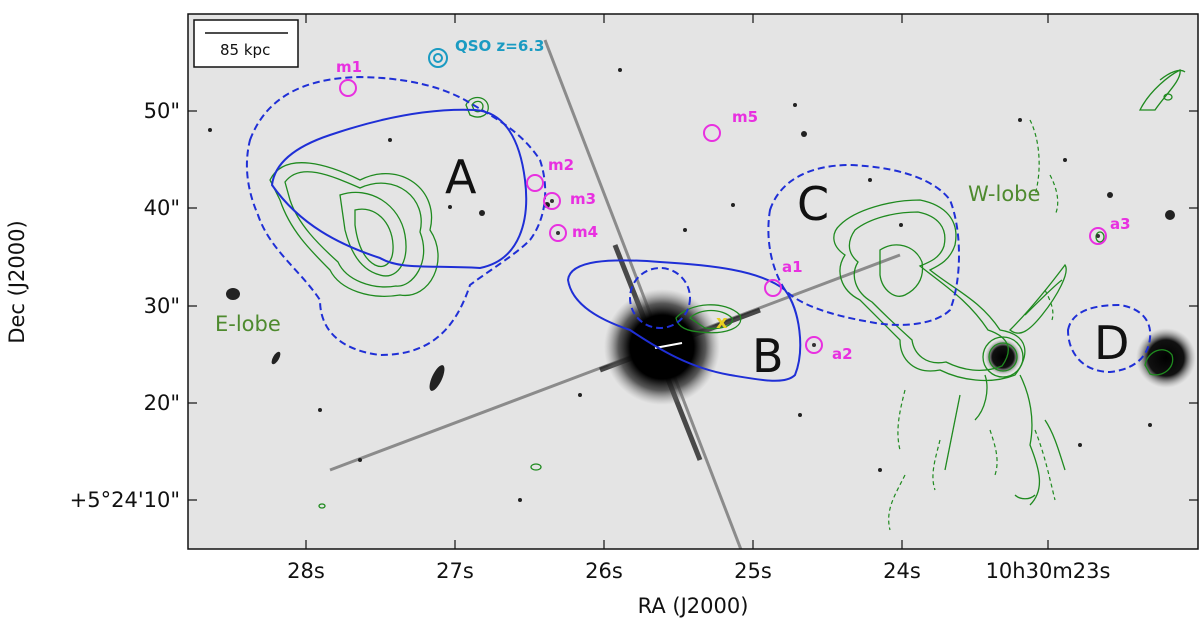  I want to click on region-D-dashed, so click(1109, 338).